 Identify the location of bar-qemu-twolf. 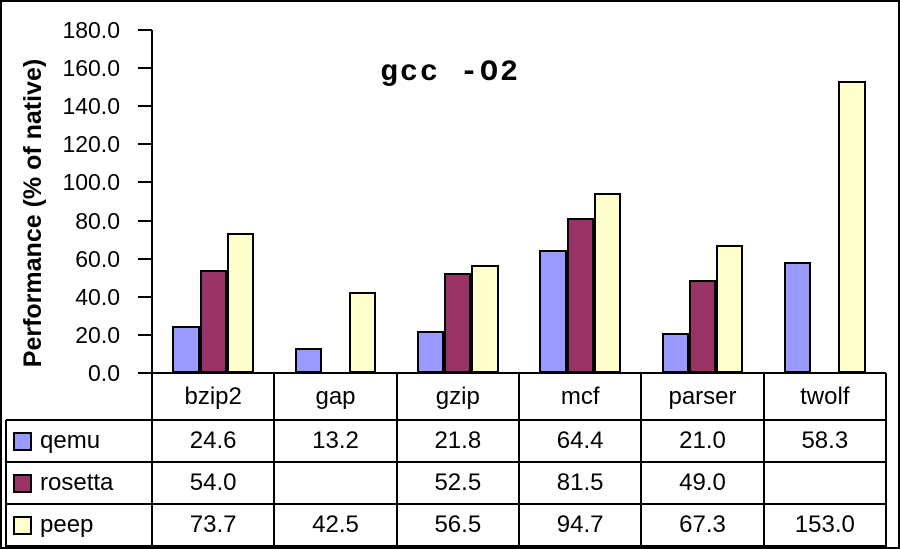
(798, 317).